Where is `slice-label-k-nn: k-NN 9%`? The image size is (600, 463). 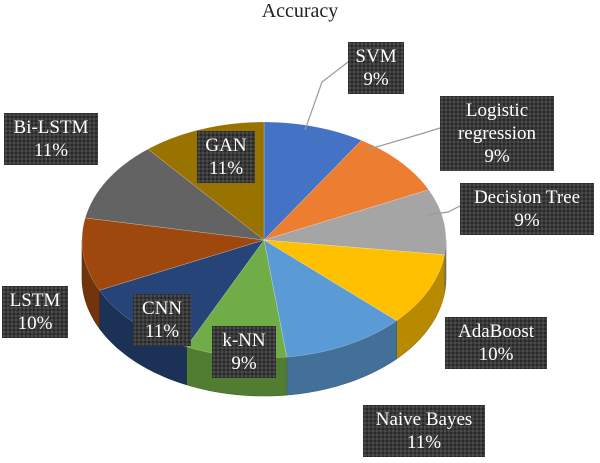 slice-label-k-nn: k-NN 9% is located at coordinates (244, 352).